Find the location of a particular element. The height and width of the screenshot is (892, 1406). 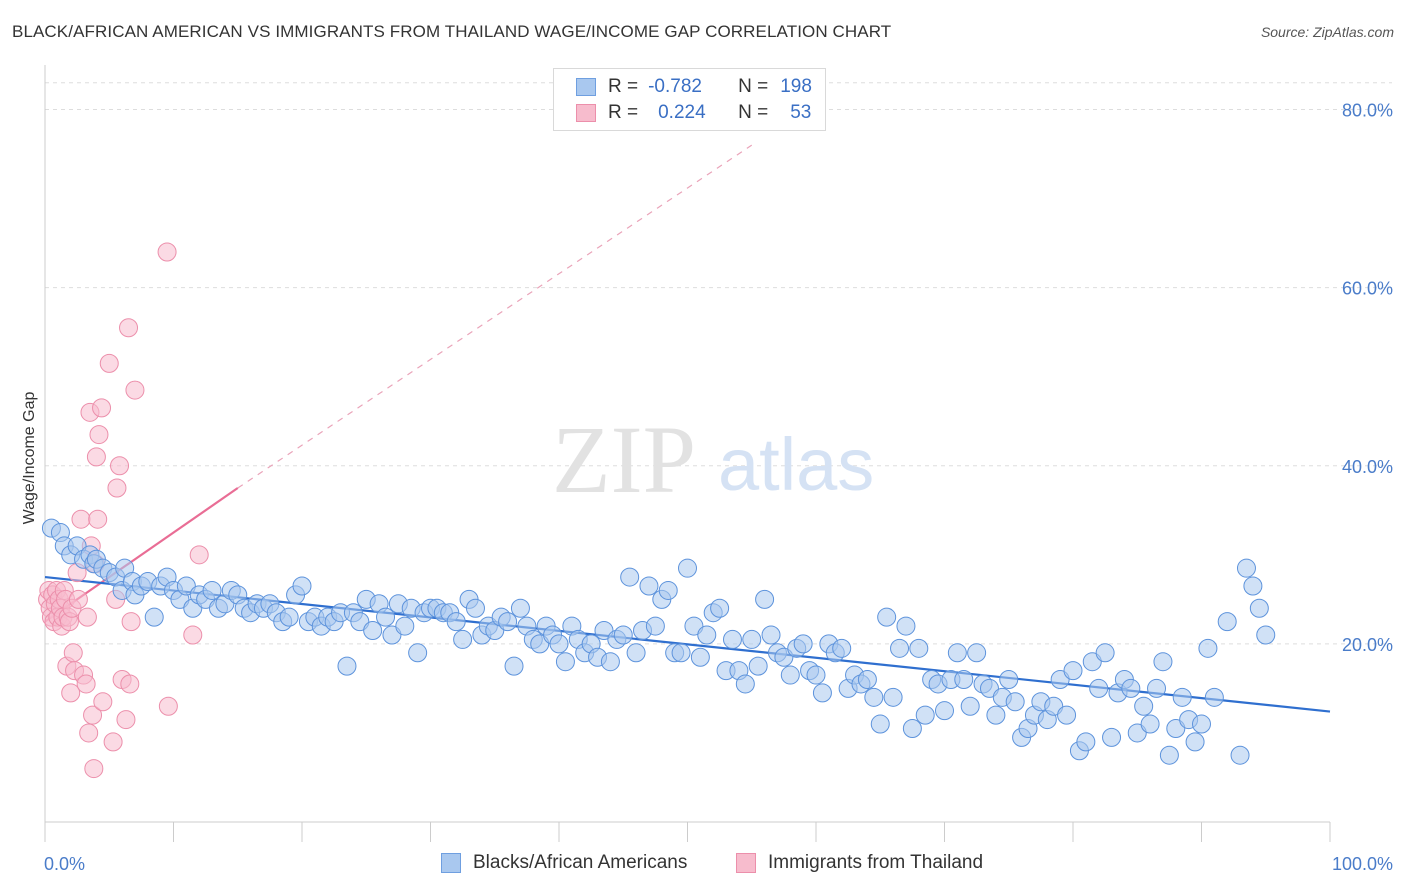

legend-n-value: 53 is located at coordinates (801, 112).